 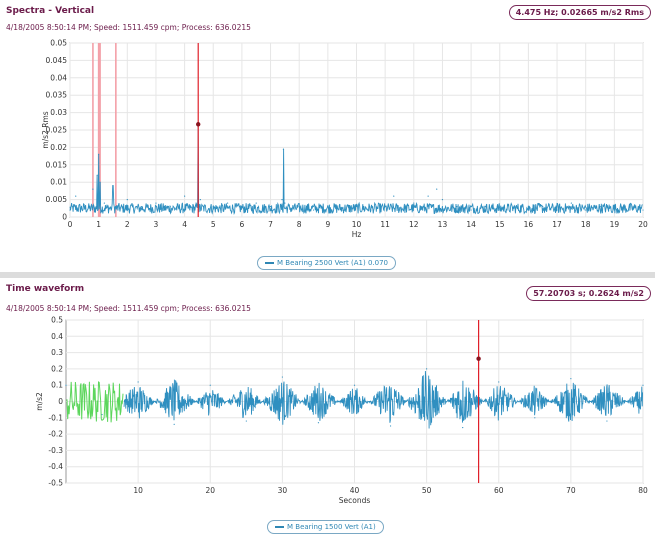 I want to click on y-axis-label: m/s2, so click(x=39, y=401).